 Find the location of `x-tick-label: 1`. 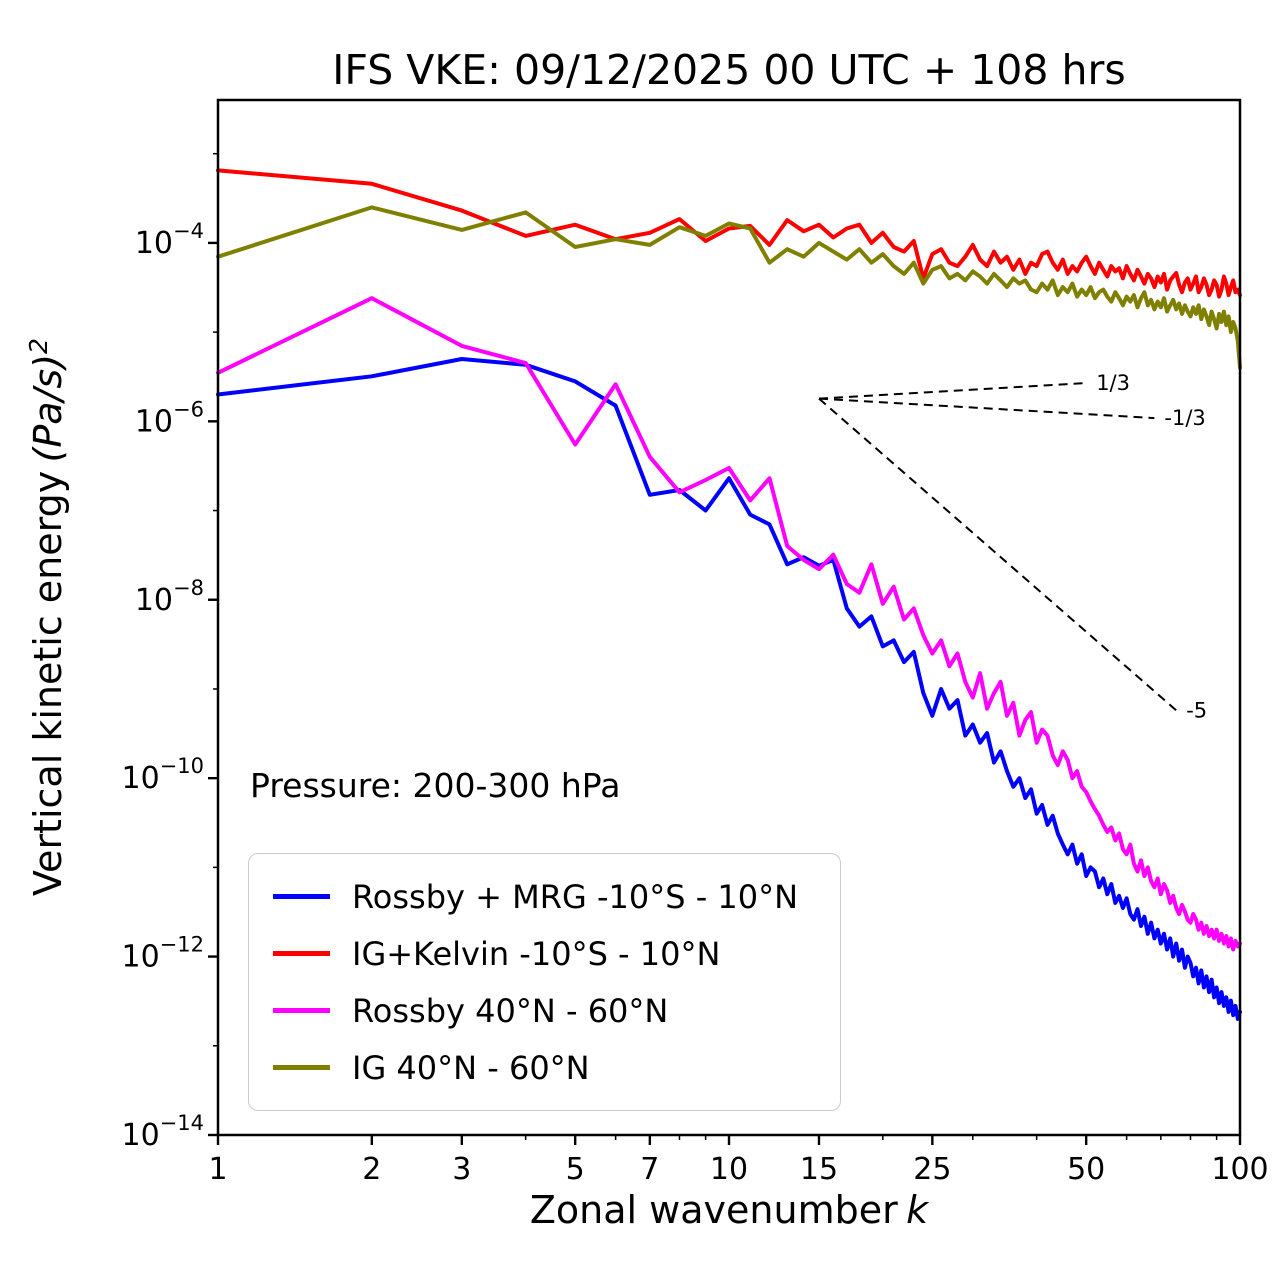

x-tick-label: 1 is located at coordinates (217, 1169).